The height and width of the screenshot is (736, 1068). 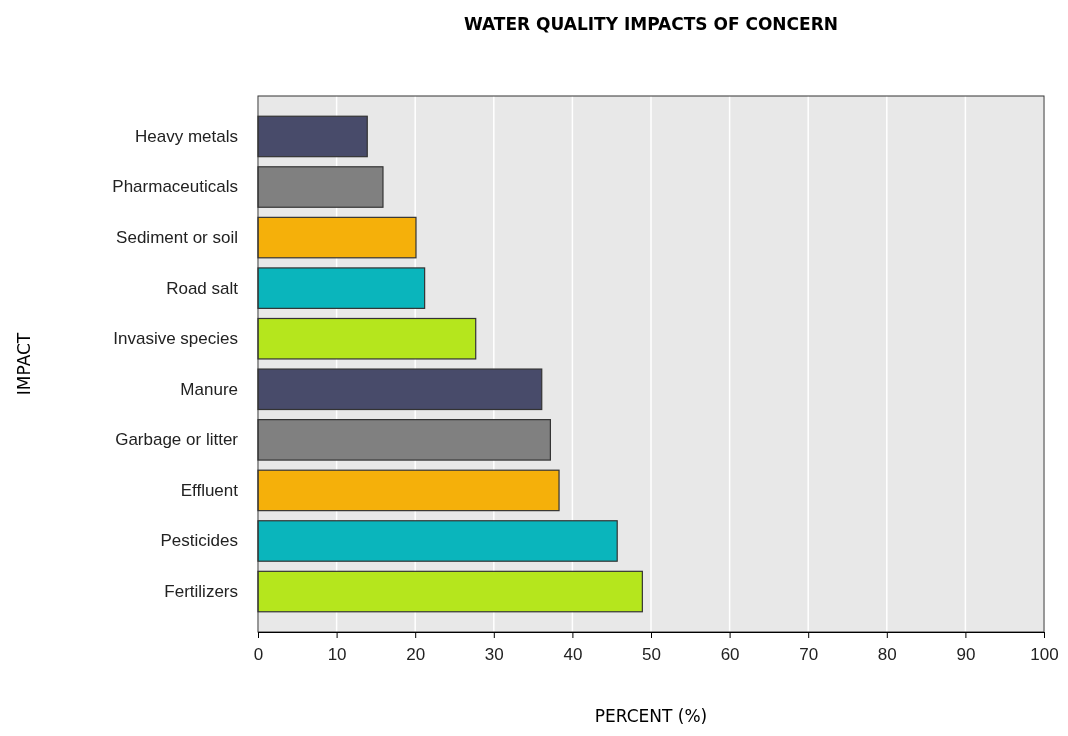 What do you see at coordinates (202, 288) in the screenshot?
I see `y-tick-label: Road salt` at bounding box center [202, 288].